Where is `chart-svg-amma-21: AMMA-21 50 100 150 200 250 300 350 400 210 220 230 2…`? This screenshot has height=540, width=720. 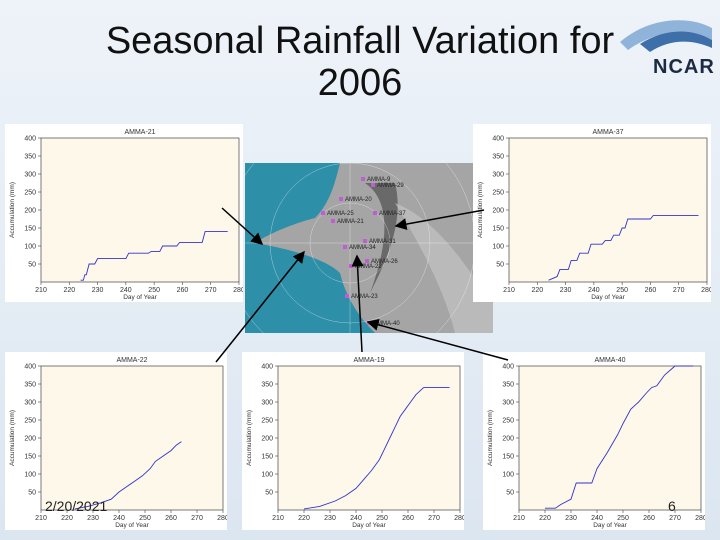 chart-svg-amma-21: AMMA-21 50 100 150 200 250 300 350 400 210 220 230 2… is located at coordinates (126, 215).